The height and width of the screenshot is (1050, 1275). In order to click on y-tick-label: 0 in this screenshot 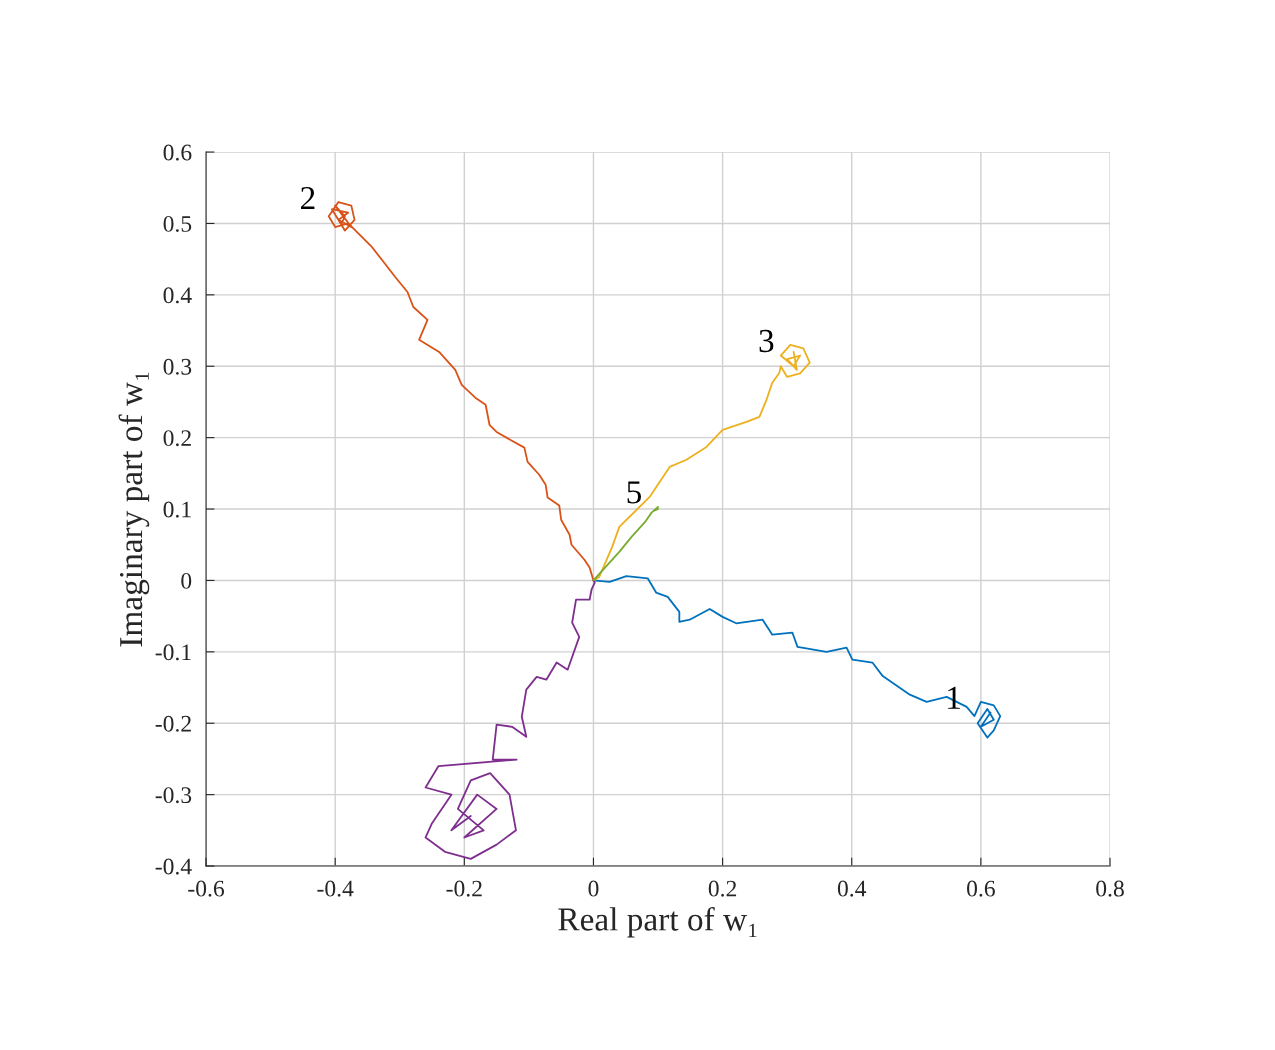, I will do `click(186, 580)`.